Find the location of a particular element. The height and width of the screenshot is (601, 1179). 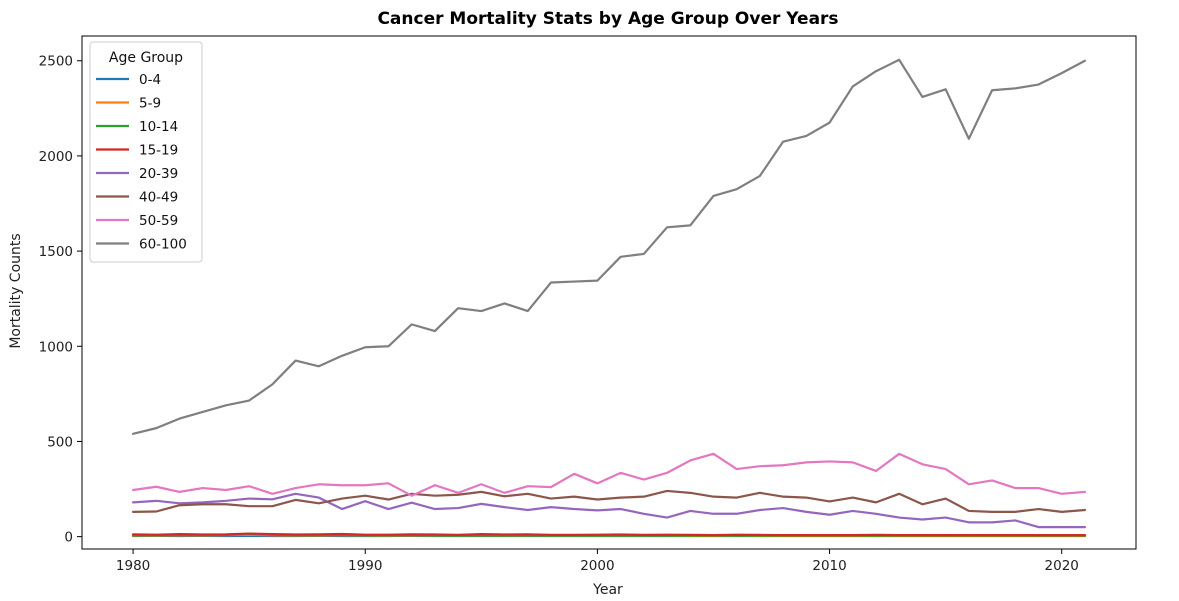

x-axis: 1980 1990 2000 2010 2020 is located at coordinates (597, 561).